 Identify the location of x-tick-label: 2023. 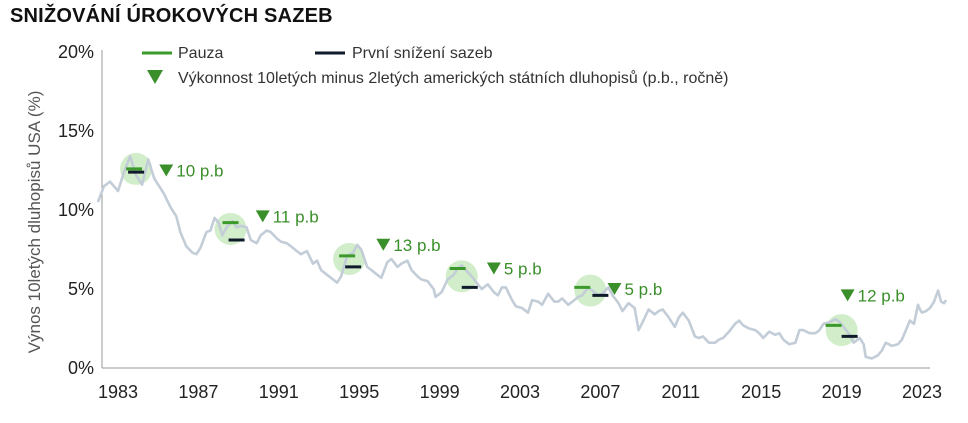
(922, 392).